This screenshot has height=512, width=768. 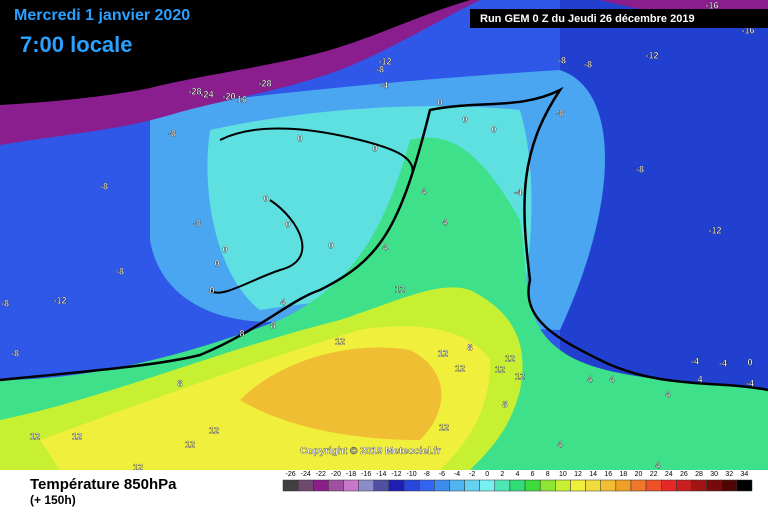 I want to click on isotherm-label: -28, so click(x=194, y=91).